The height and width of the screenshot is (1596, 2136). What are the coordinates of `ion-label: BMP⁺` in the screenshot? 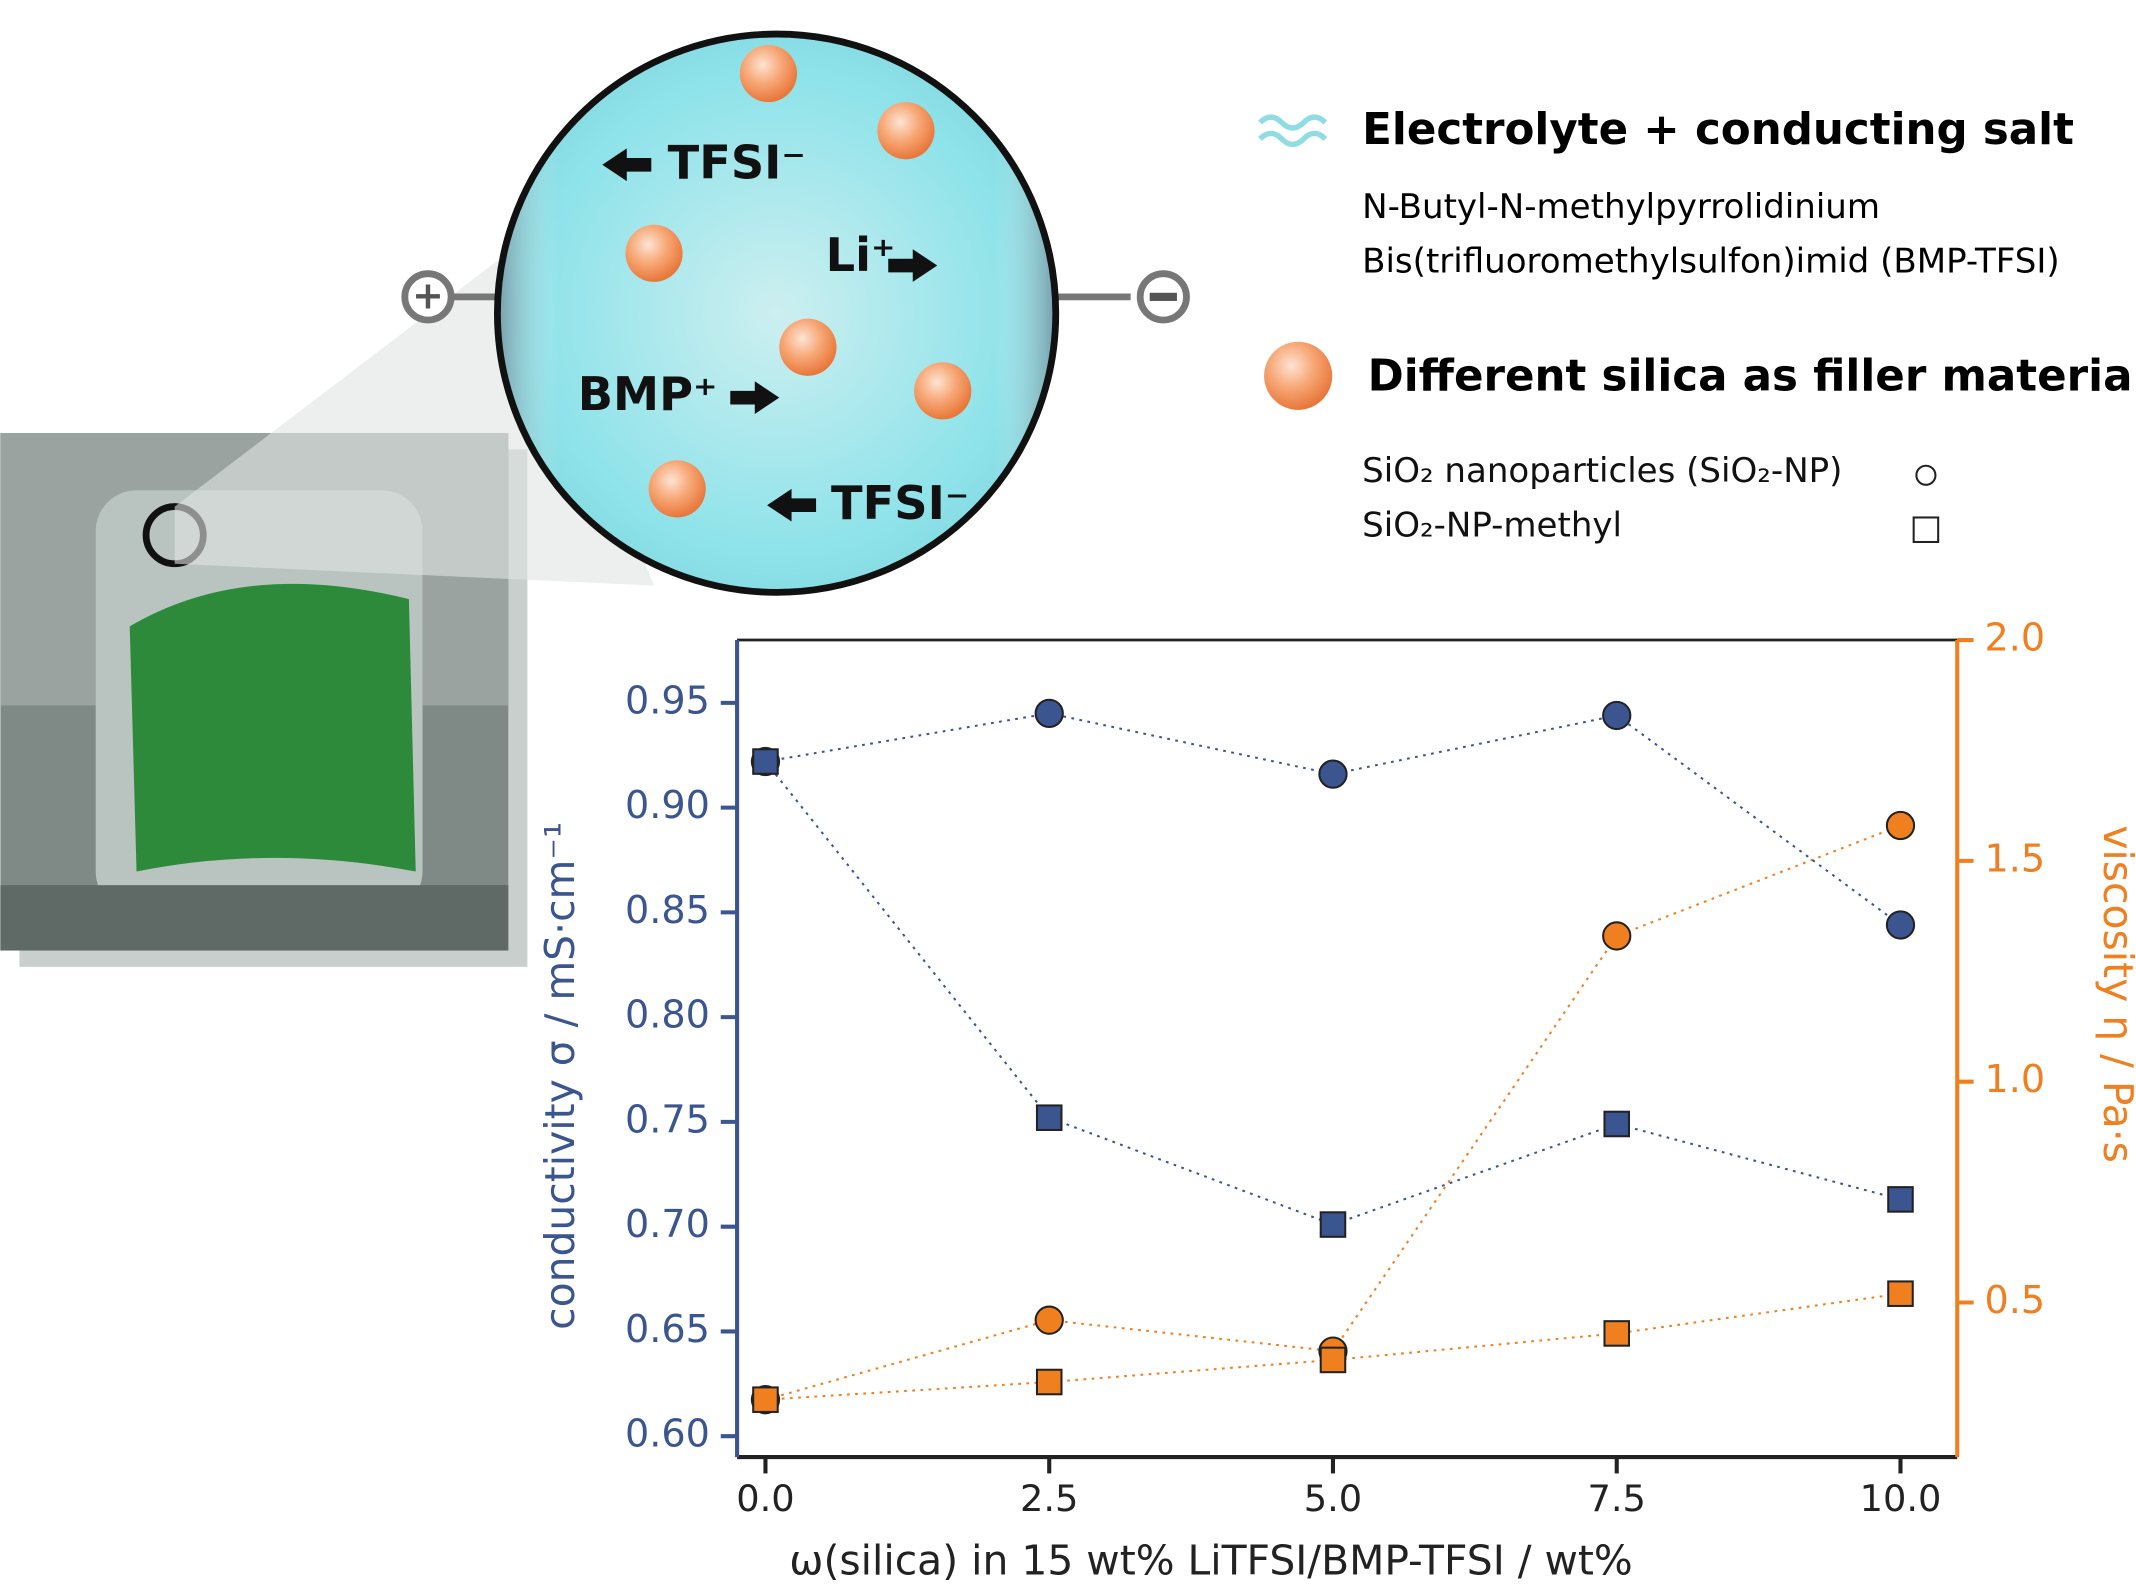 It's located at (648, 394).